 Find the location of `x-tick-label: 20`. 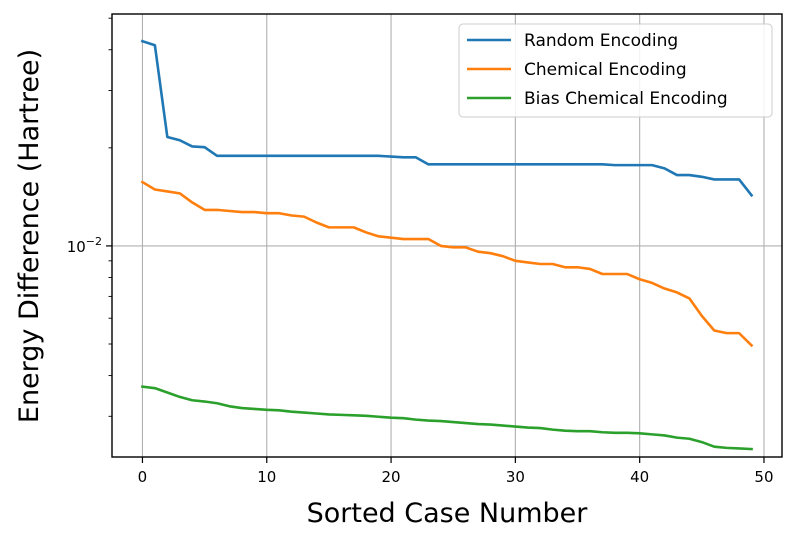

x-tick-label: 20 is located at coordinates (391, 477).